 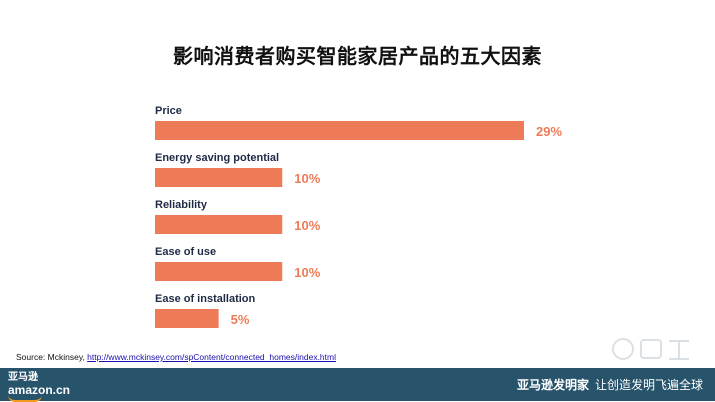 I want to click on category-label: Reliability, so click(x=181, y=205).